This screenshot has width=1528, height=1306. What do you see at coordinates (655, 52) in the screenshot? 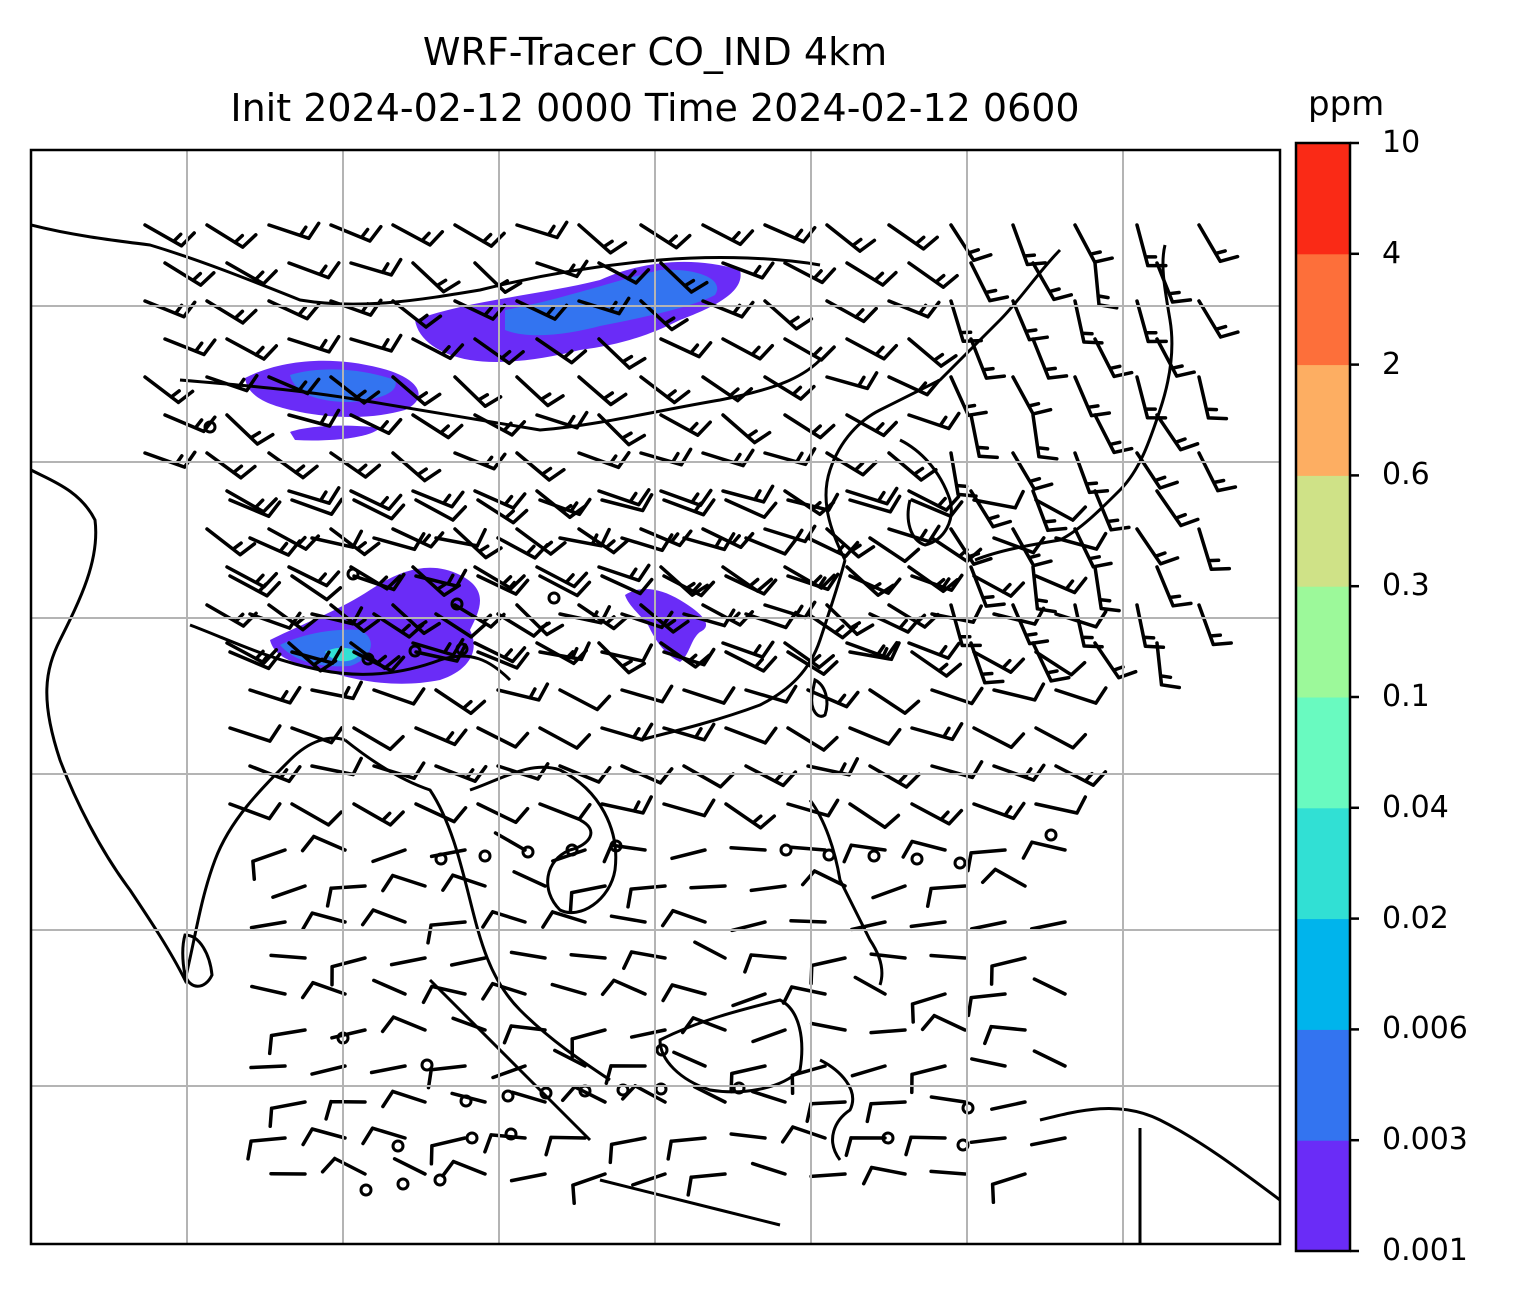
I see `figure-title-line1: WRF-Tracer CO_IND 4km` at bounding box center [655, 52].